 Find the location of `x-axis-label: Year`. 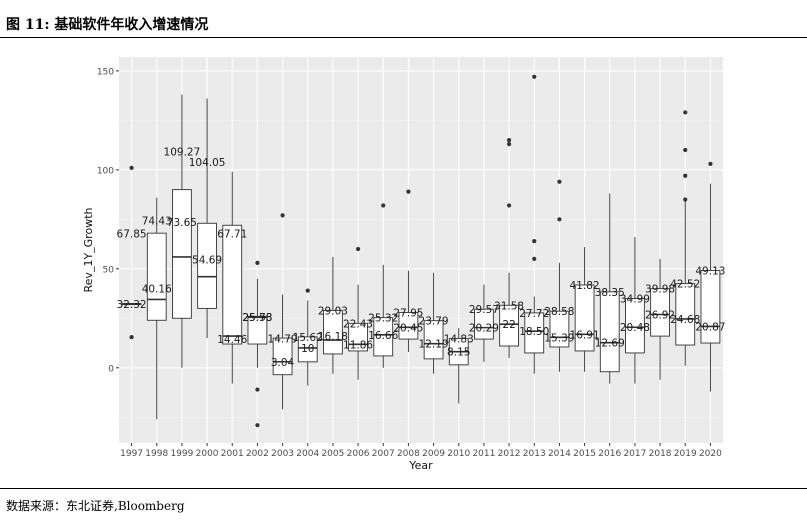

x-axis-label: Year is located at coordinates (420, 465).